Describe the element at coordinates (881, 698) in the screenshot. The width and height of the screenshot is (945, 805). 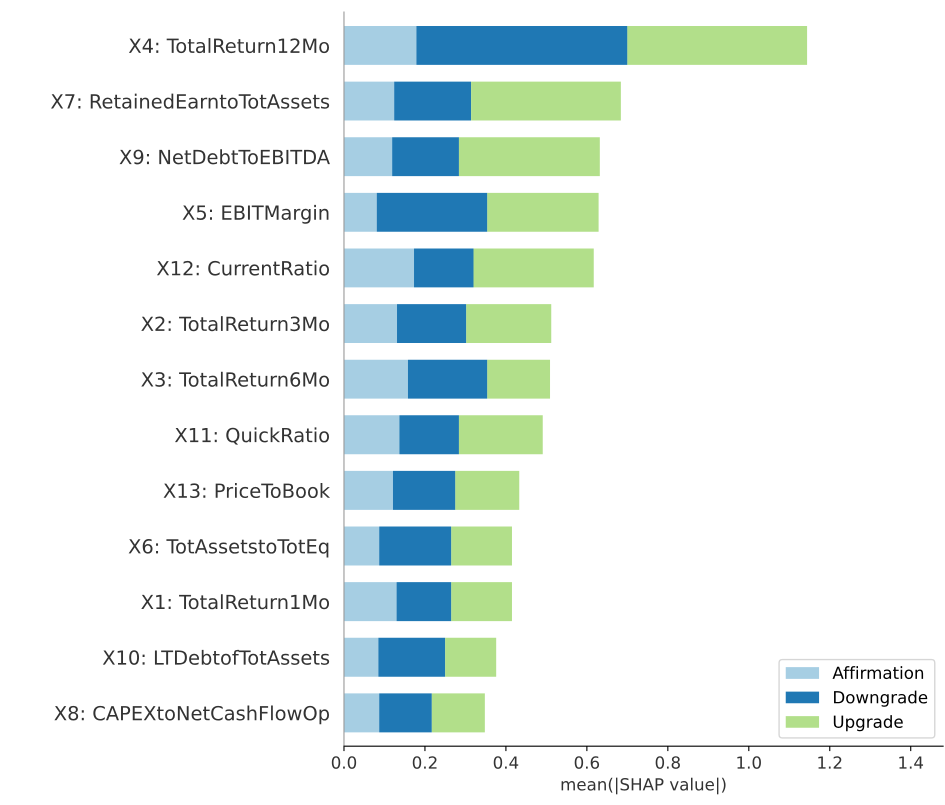
I see `legend-label: Downgrade` at that location.